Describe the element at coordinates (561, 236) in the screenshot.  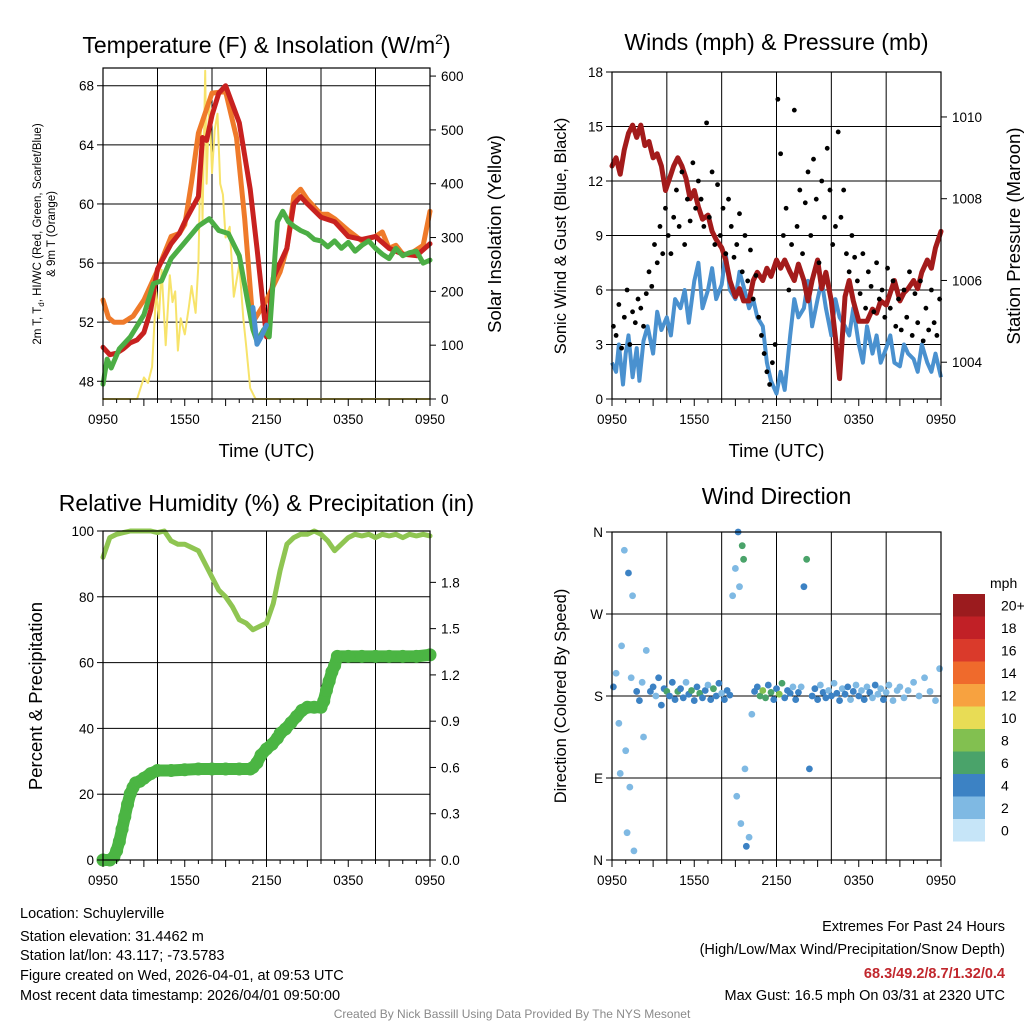
I see `winds-y-axis-label: Sonic Wind & Gust (Blue, Black)` at that location.